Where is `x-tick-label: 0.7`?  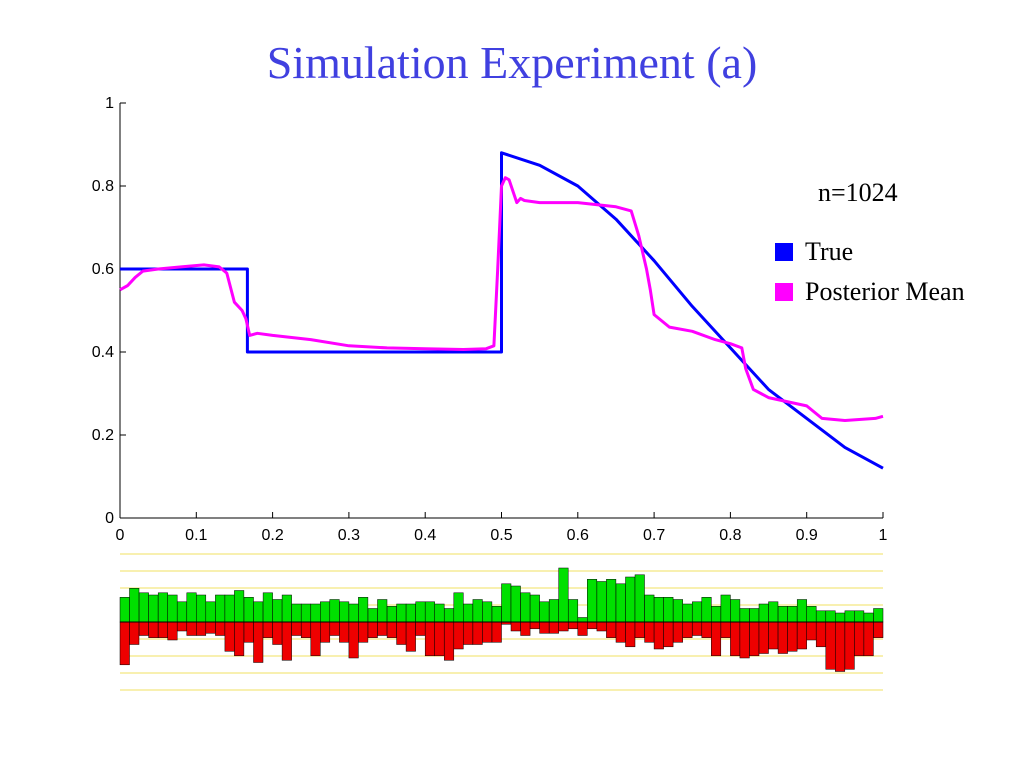
x-tick-label: 0.7 is located at coordinates (654, 535).